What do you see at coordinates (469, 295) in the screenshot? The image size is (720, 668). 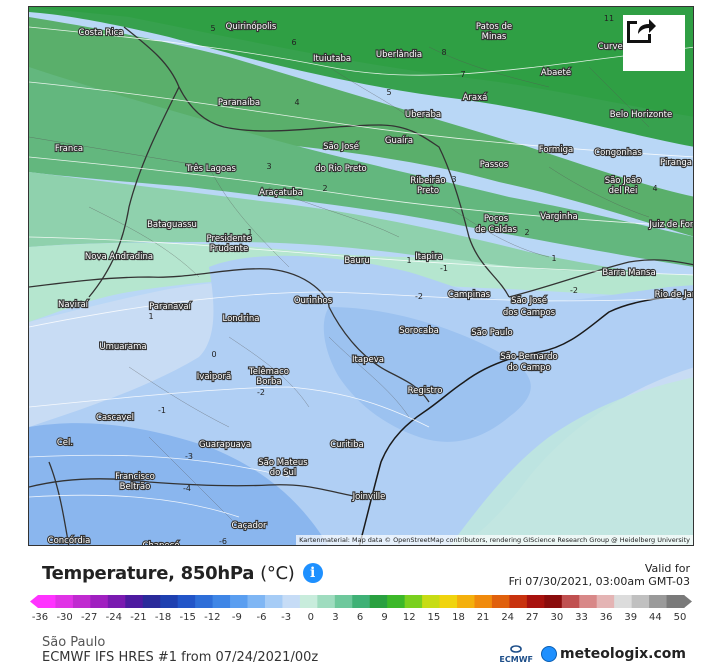 I see `city-label: Campinas` at bounding box center [469, 295].